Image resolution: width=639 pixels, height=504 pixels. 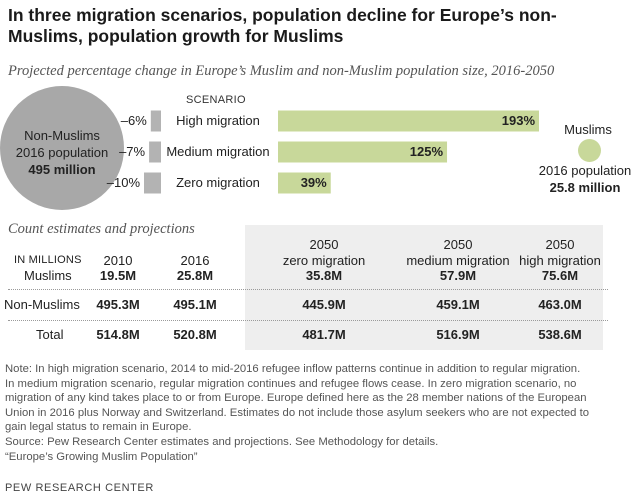 What do you see at coordinates (62, 135) in the screenshot?
I see `nonmuslim-circle-line1: Non-Muslims` at bounding box center [62, 135].